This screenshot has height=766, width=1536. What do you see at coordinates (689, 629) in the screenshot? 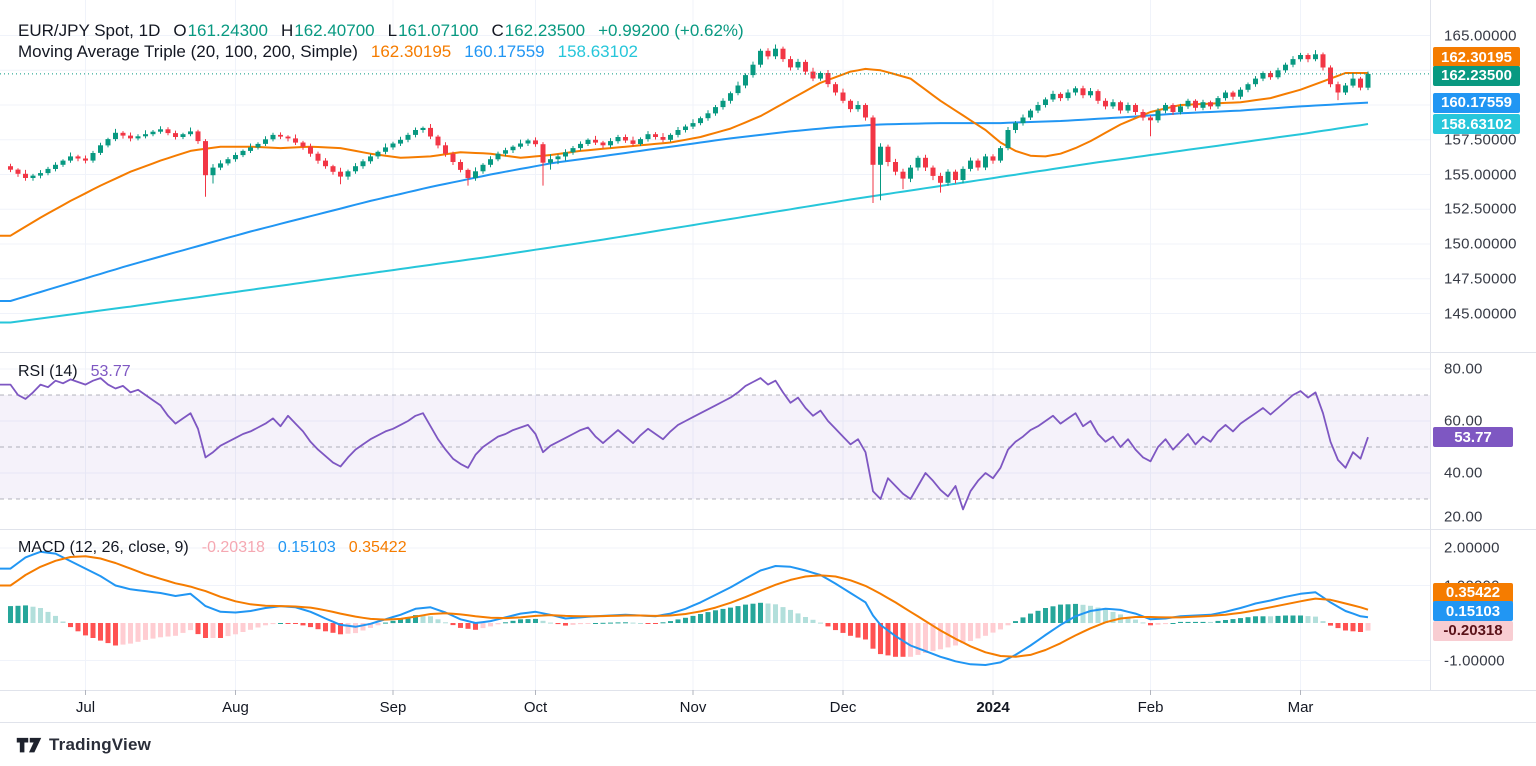
I see `macd-histogram` at bounding box center [689, 629].